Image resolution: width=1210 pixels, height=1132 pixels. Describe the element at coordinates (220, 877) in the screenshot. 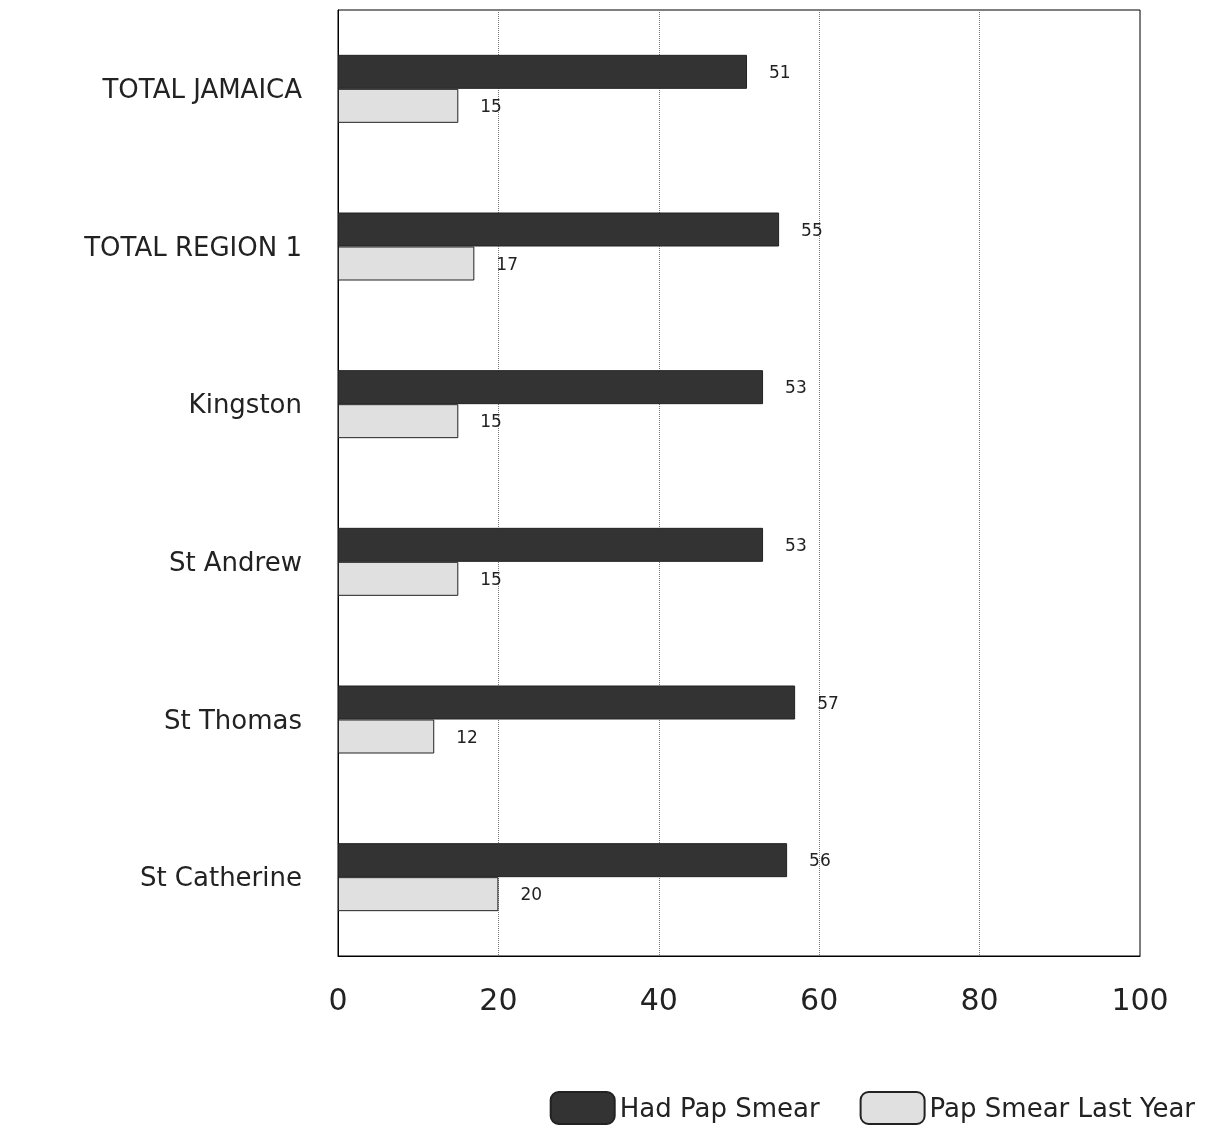

I see `y-tick-label: St Catherine` at that location.